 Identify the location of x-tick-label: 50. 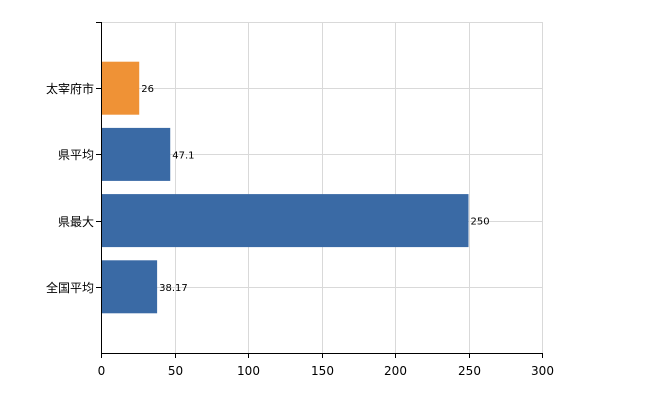
(175, 371).